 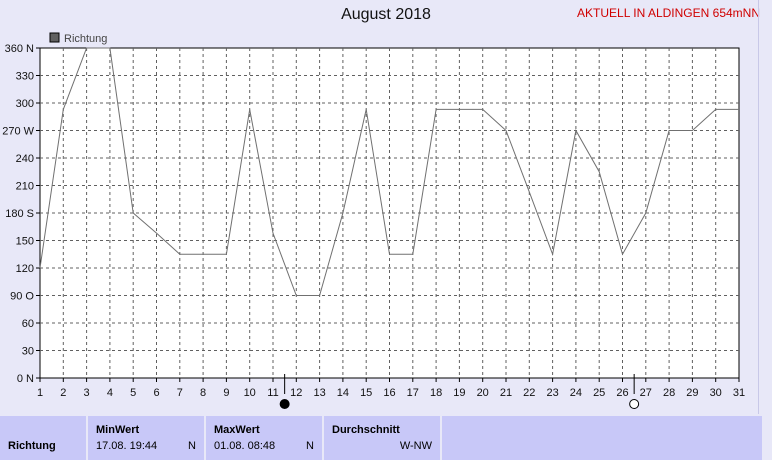 What do you see at coordinates (459, 393) in the screenshot?
I see `x-tick-label: 19` at bounding box center [459, 393].